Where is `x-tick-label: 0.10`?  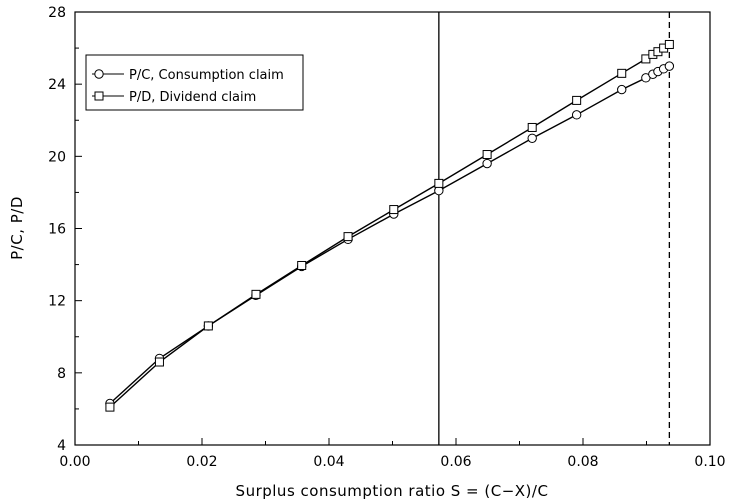 x-tick-label: 0.10 is located at coordinates (709, 462).